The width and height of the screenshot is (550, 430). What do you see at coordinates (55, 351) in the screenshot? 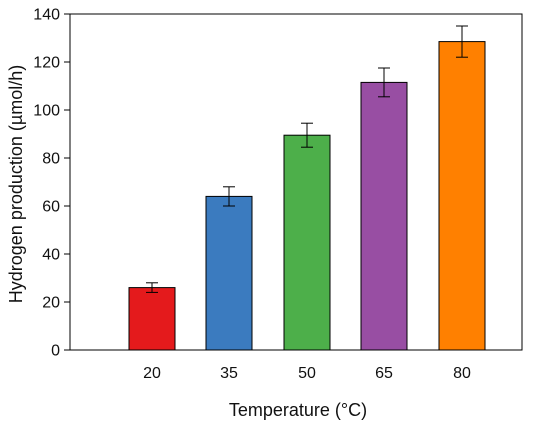
I see `y-tick-label: 0` at bounding box center [55, 351].